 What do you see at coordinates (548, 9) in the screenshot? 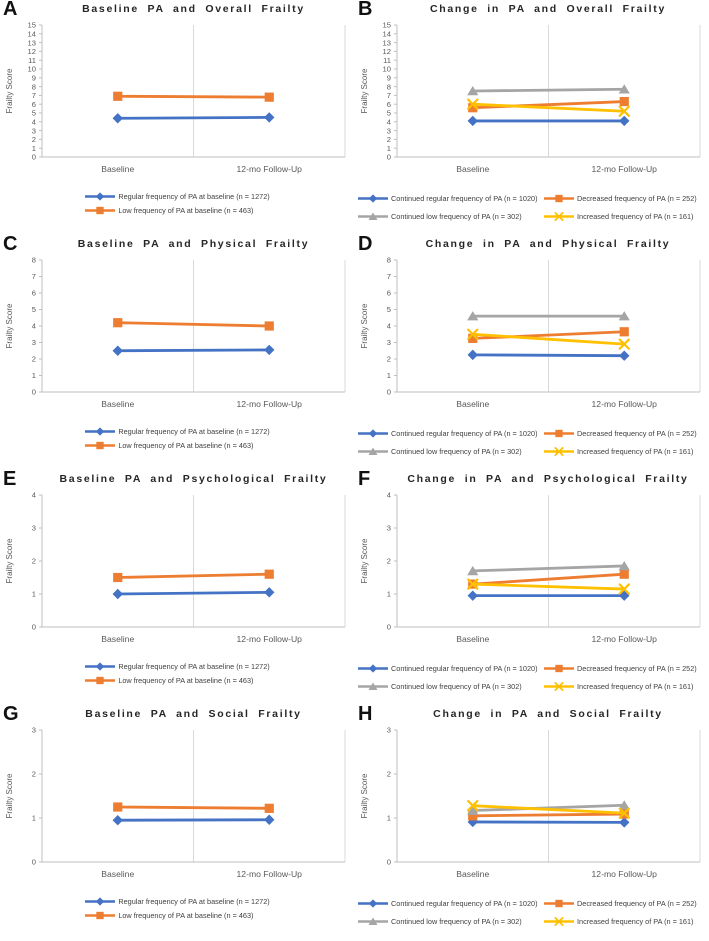
I see `chart-title: Change in PA and Overall Frailty` at bounding box center [548, 9].